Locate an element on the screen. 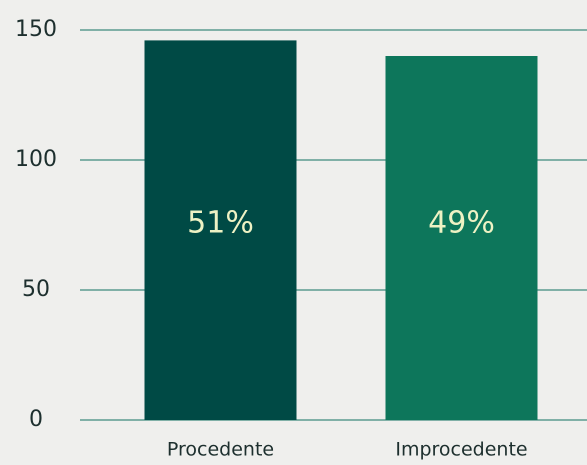 The image size is (587, 465). percent-label: 49% is located at coordinates (461, 223).